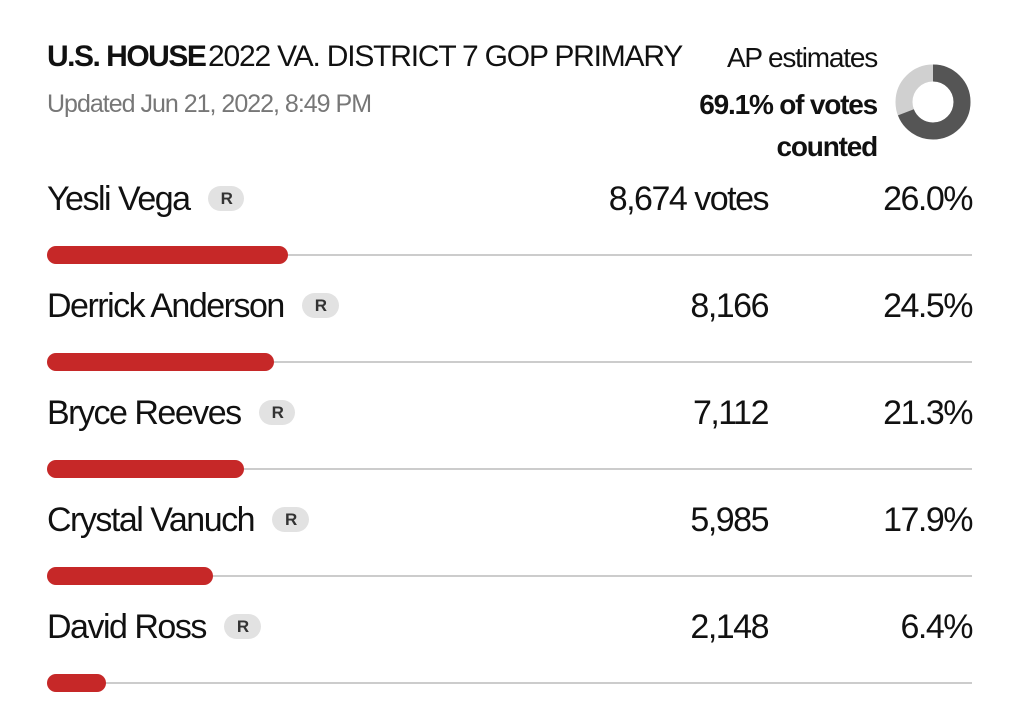  Describe the element at coordinates (731, 413) in the screenshot. I see `votes: 7,112` at that location.